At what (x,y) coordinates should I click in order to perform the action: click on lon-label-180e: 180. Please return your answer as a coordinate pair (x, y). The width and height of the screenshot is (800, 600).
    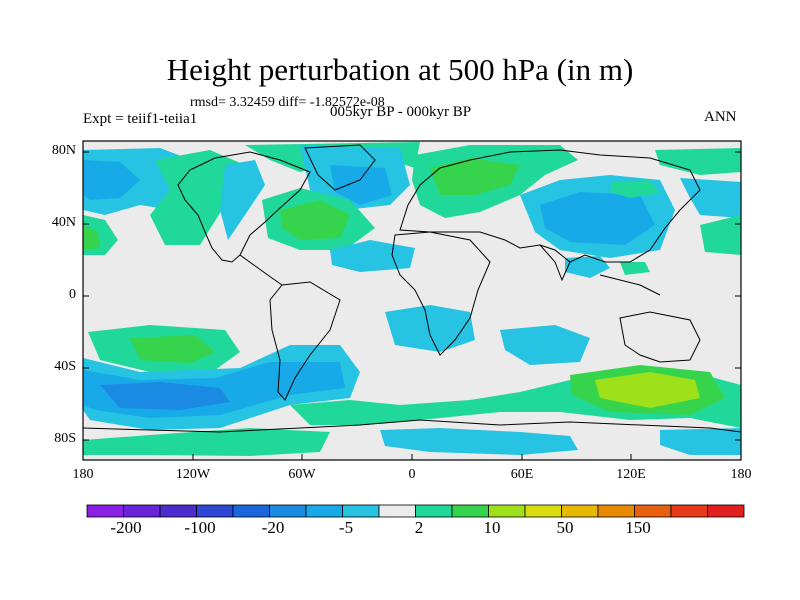
    Looking at the image, I should click on (741, 474).